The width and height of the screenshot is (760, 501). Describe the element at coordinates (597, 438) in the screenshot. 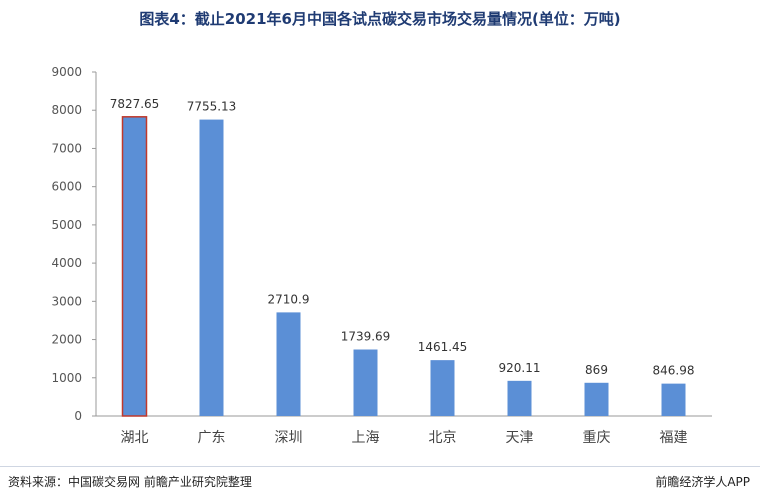

I see `x-category-label: 重庆` at that location.